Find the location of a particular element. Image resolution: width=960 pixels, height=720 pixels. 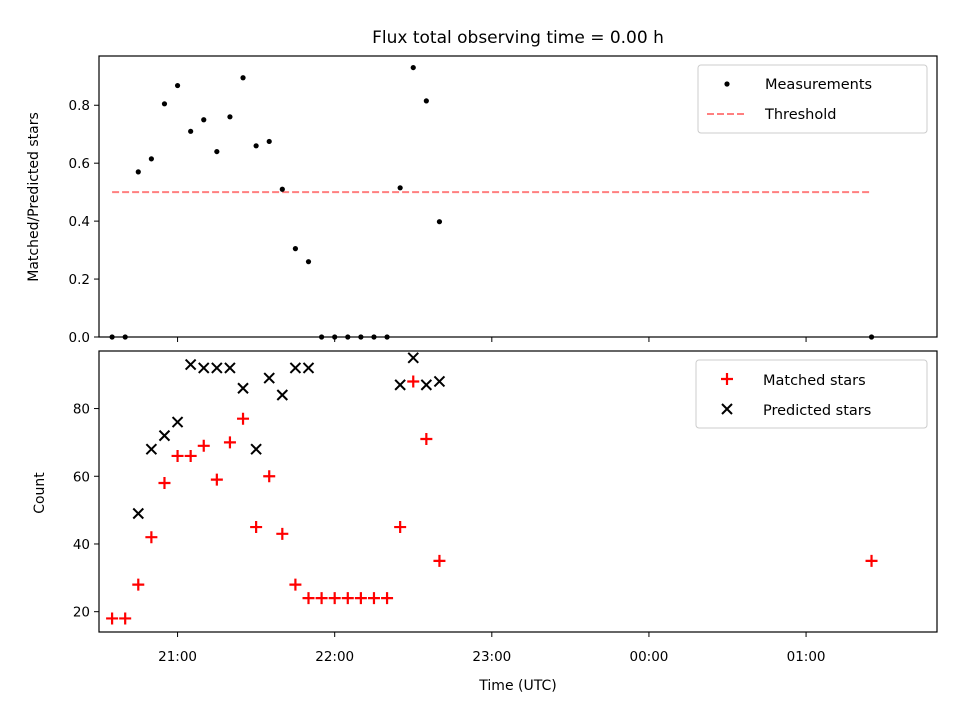

count-y-axis-label: Count is located at coordinates (40, 493).